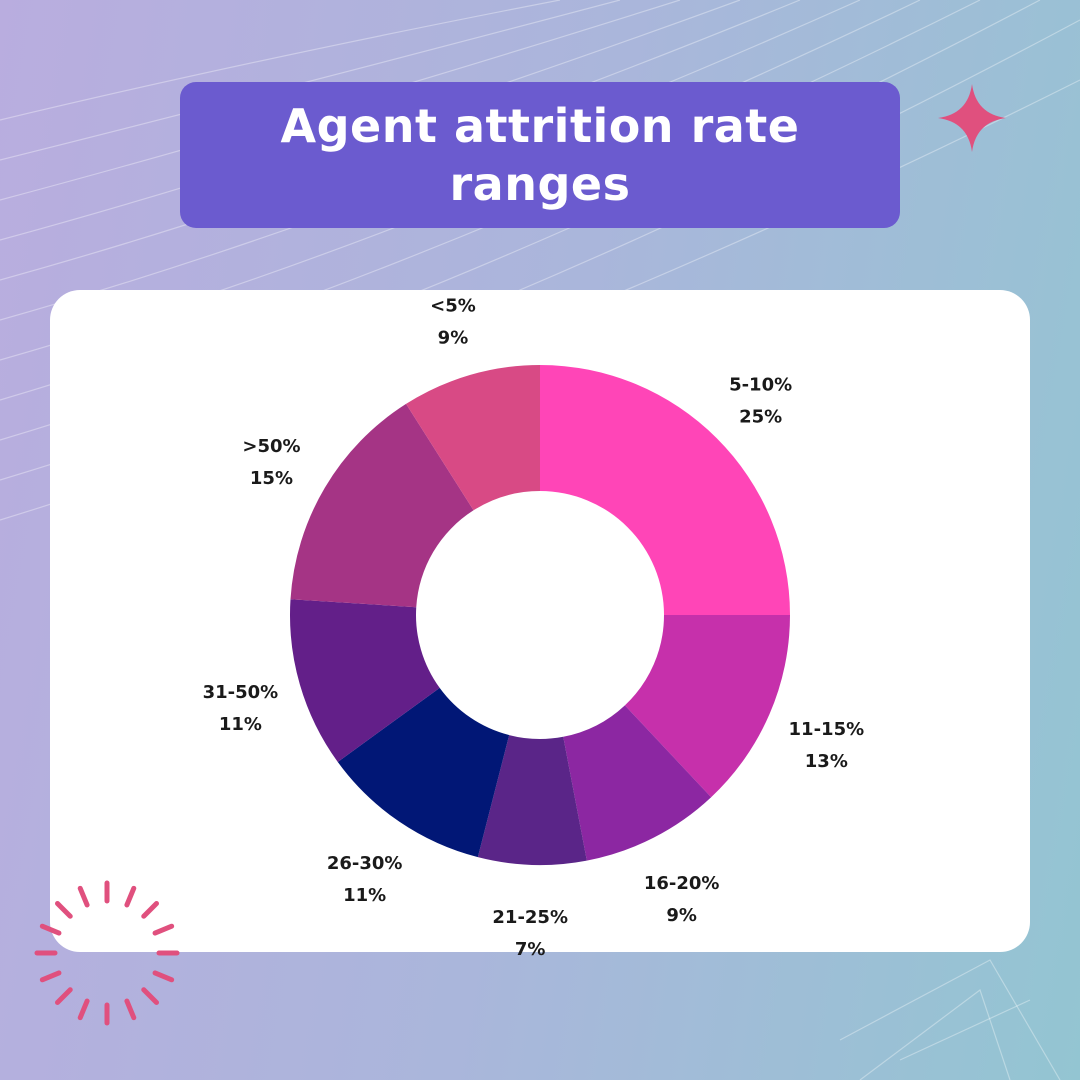 The width and height of the screenshot is (1080, 1080). Describe the element at coordinates (530, 949) in the screenshot. I see `slice-value-label: 7%` at that location.